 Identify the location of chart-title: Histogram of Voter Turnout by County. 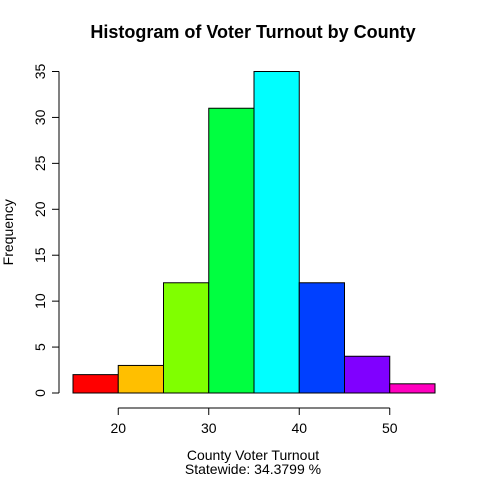
(252, 32).